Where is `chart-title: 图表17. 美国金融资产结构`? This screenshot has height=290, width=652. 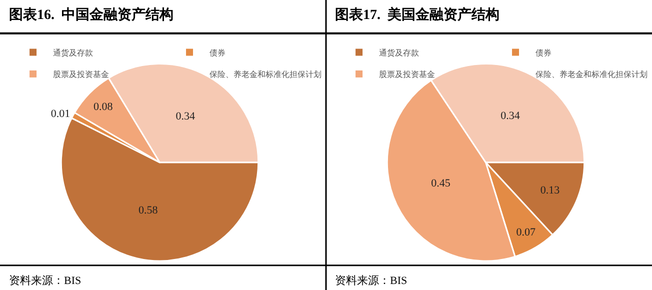 chart-title: 图表17. 美国金融资产结构 is located at coordinates (417, 14).